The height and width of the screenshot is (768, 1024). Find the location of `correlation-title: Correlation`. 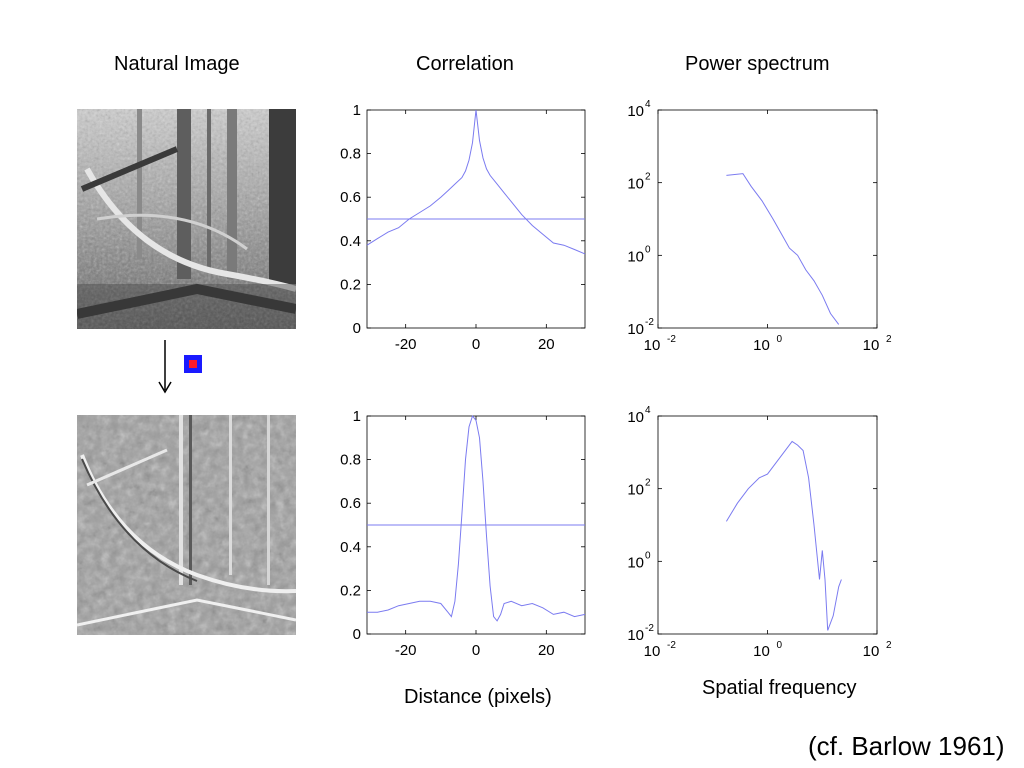

correlation-title: Correlation is located at coordinates (465, 64).